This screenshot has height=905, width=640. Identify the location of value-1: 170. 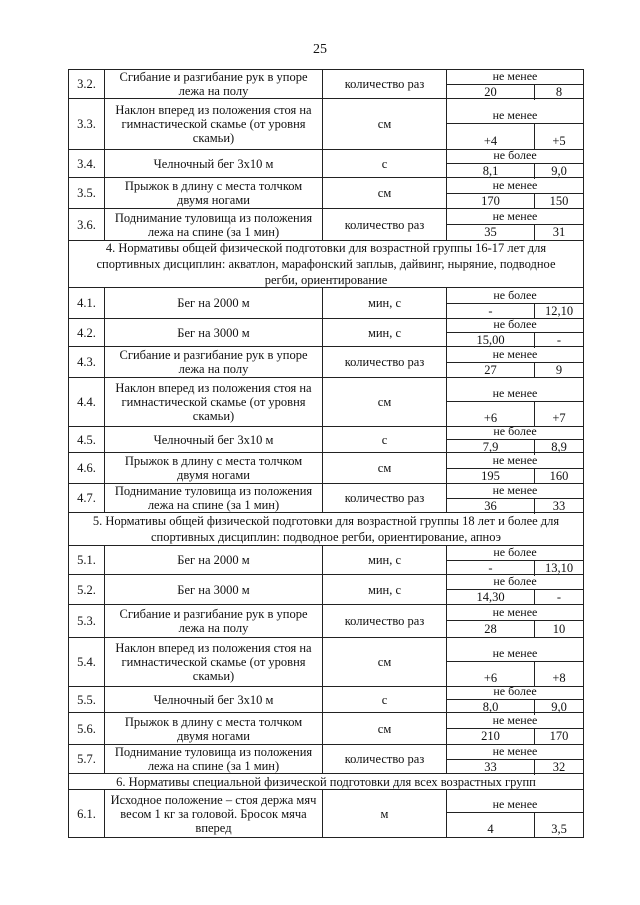
(491, 201).